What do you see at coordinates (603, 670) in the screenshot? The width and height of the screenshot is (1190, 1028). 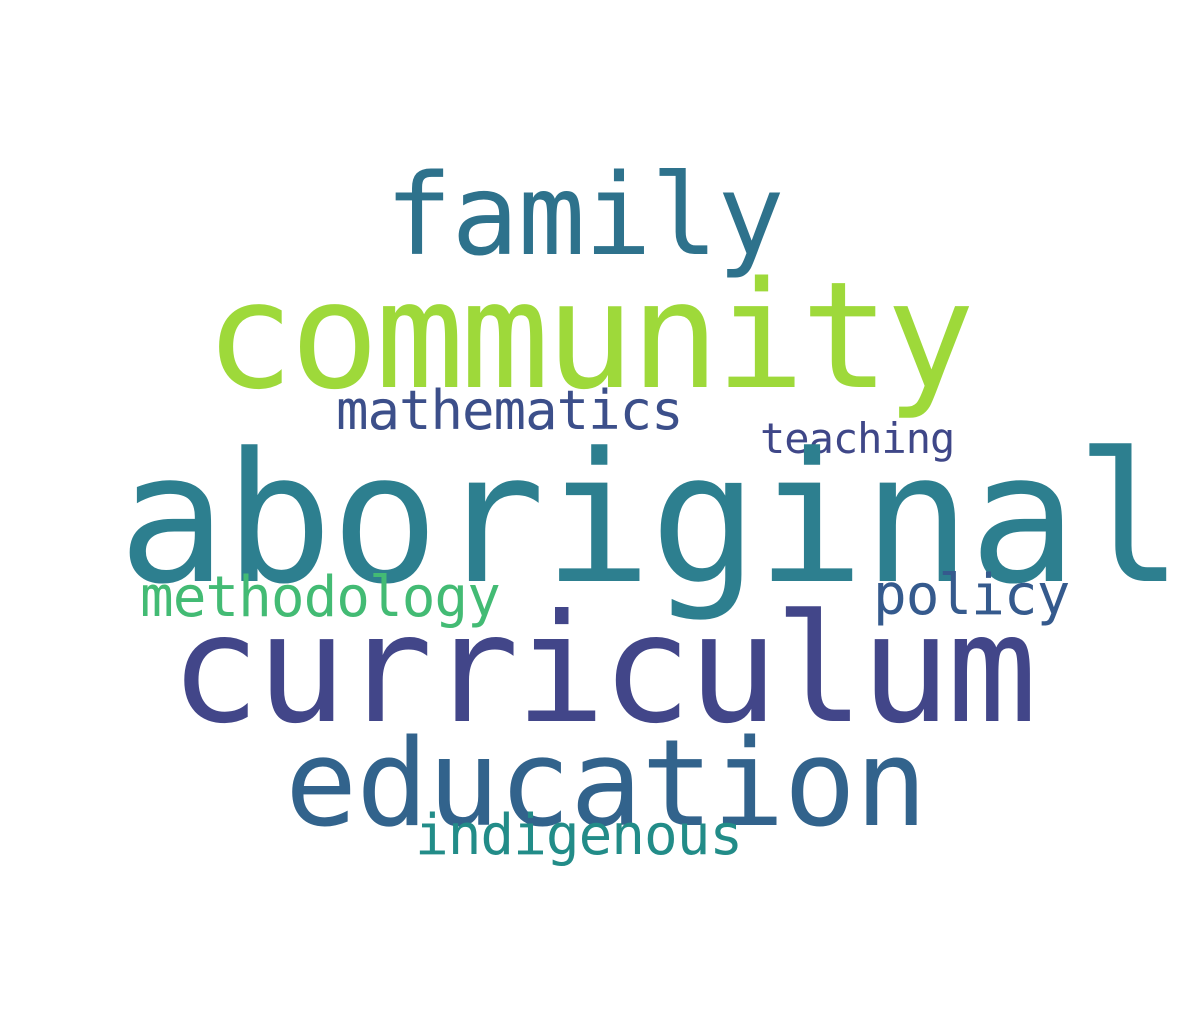 I see `word-curriculum: curriculum` at bounding box center [603, 670].